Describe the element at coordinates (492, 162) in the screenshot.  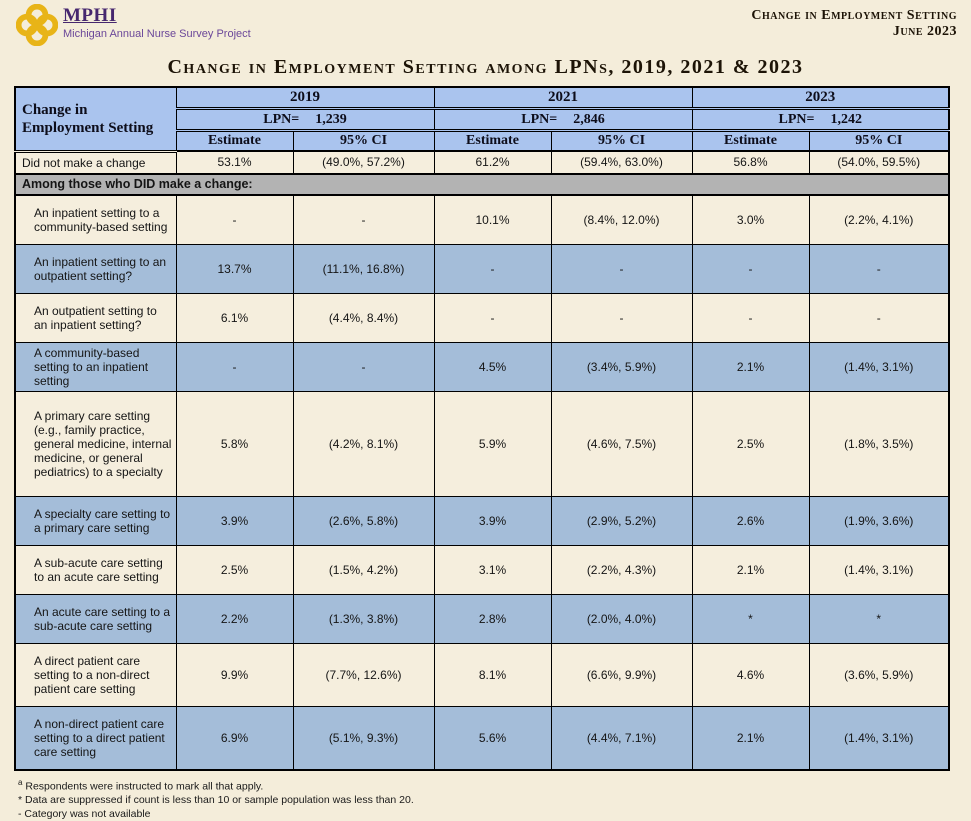
I see `estimate-cell: 61.2%` at that location.